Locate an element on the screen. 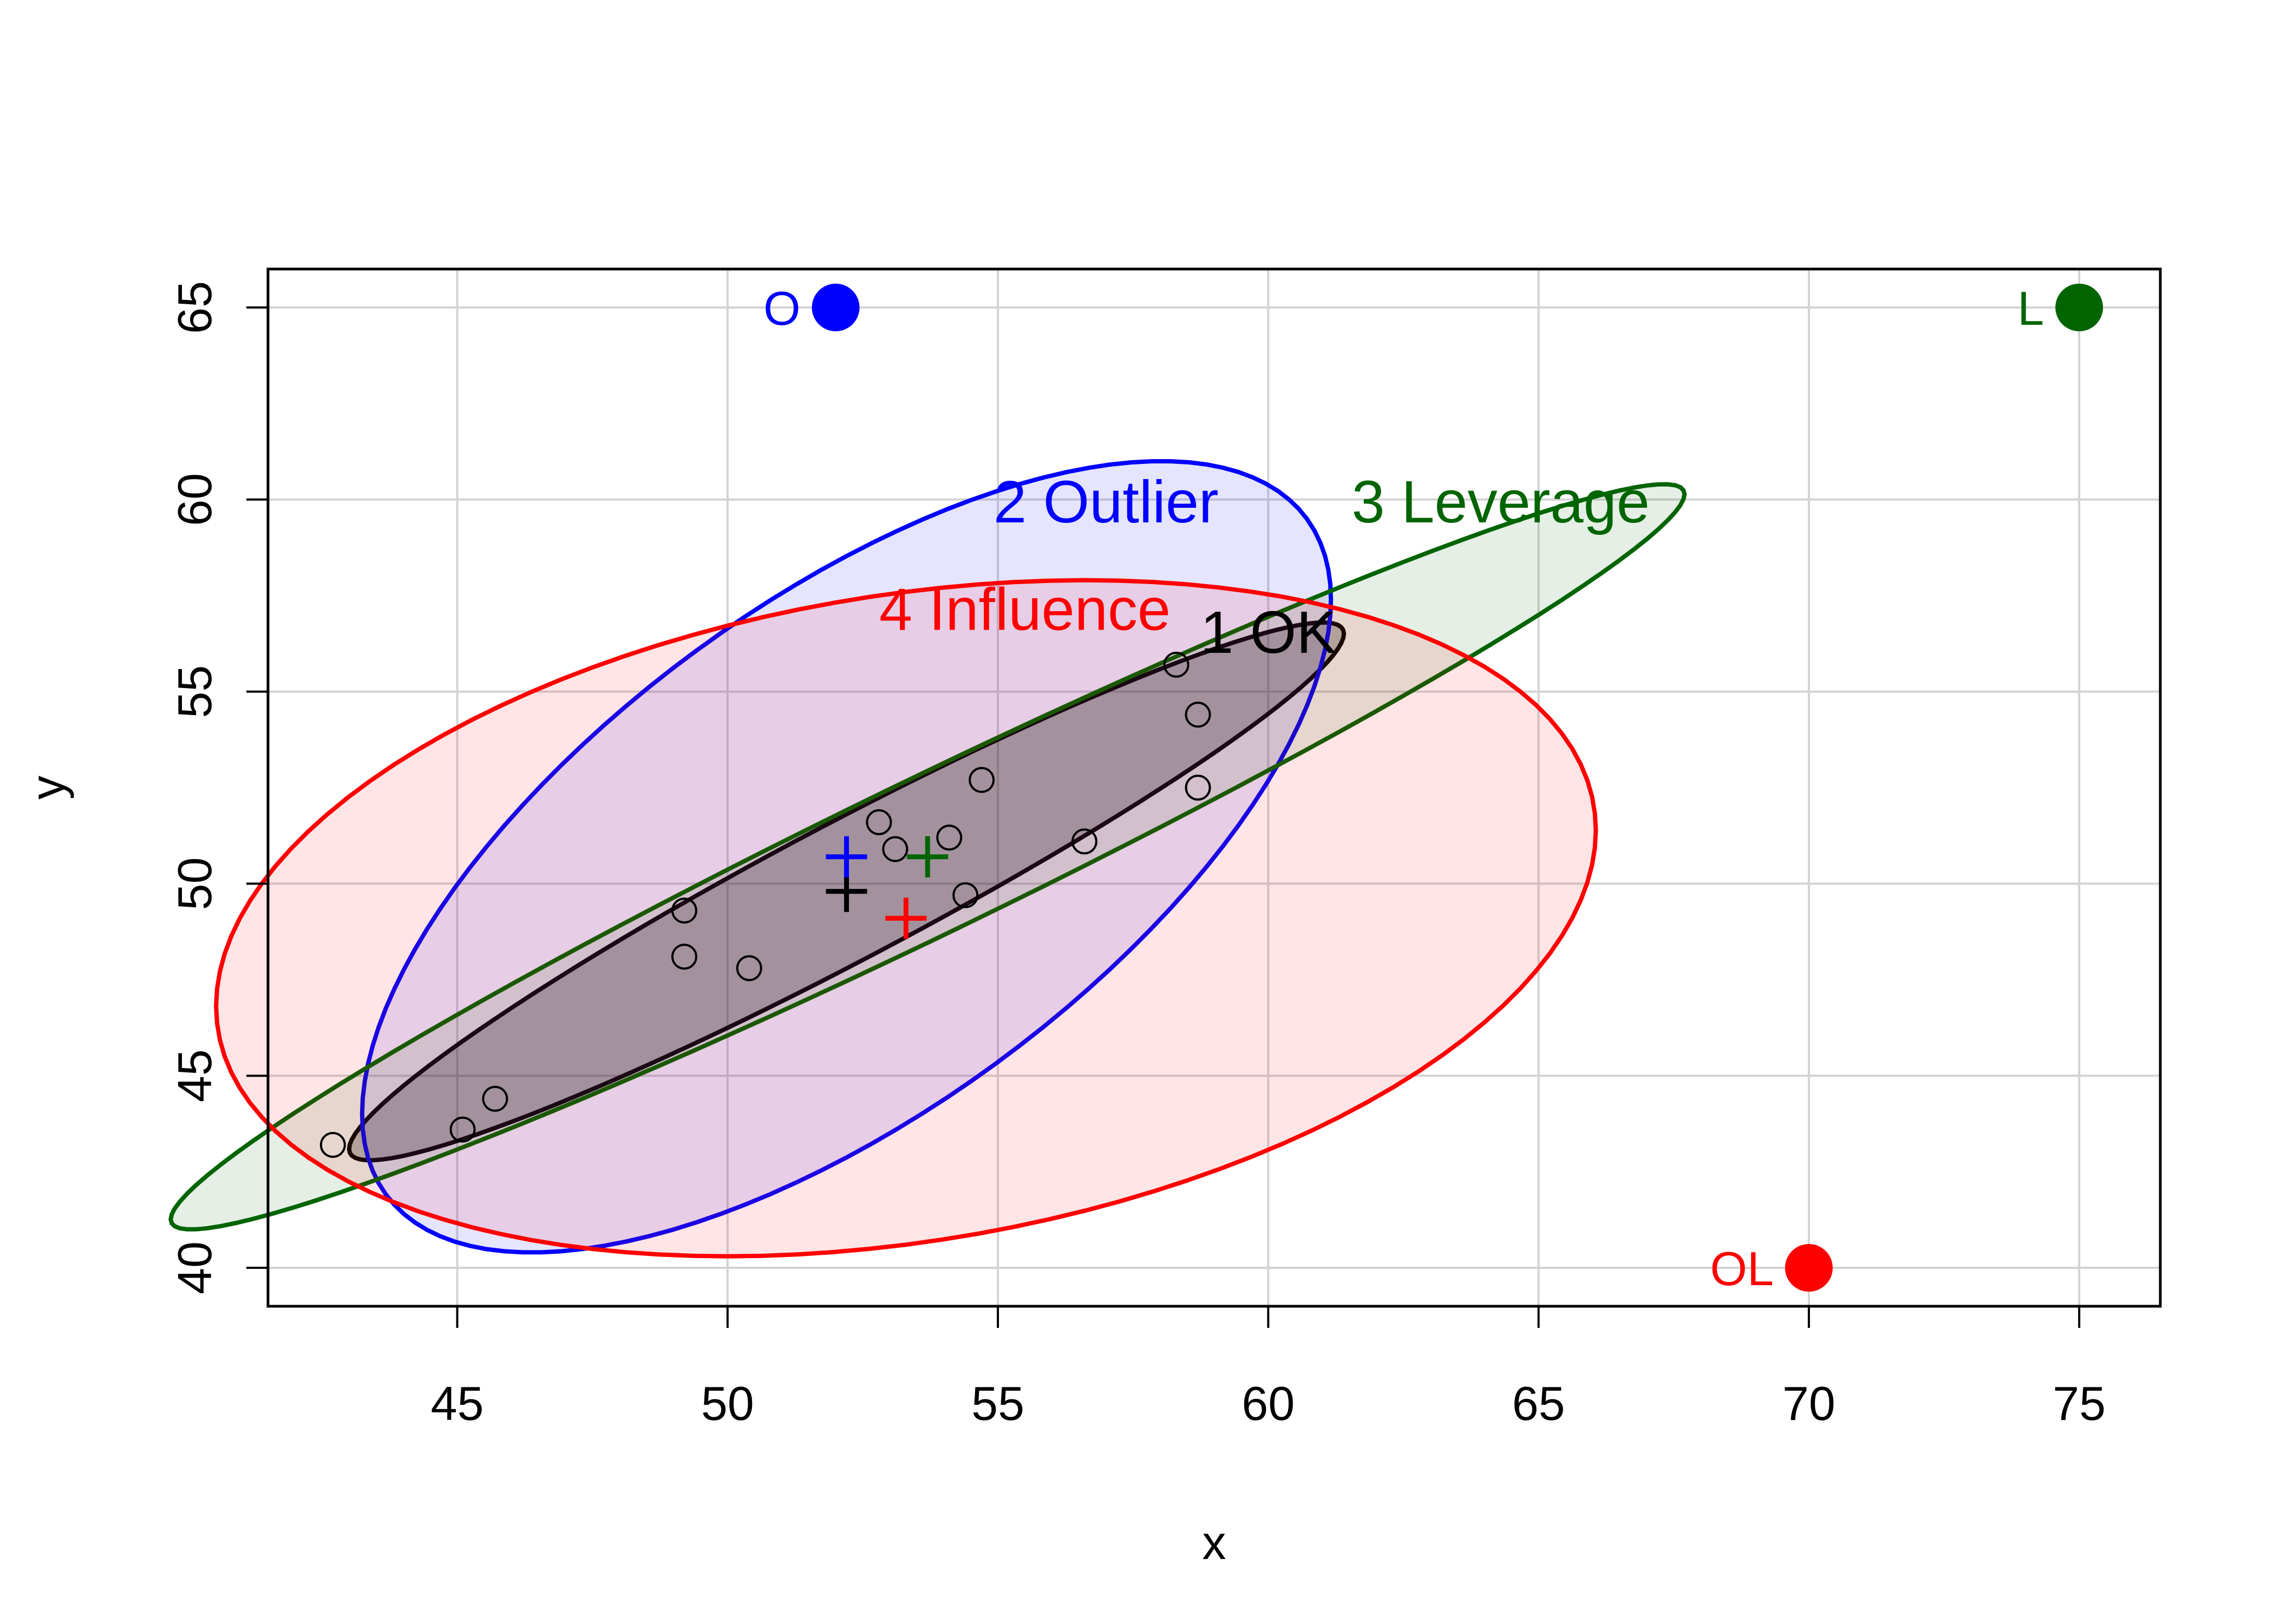 This screenshot has width=2274, height=1624. added-point-label-O: O is located at coordinates (782, 308).